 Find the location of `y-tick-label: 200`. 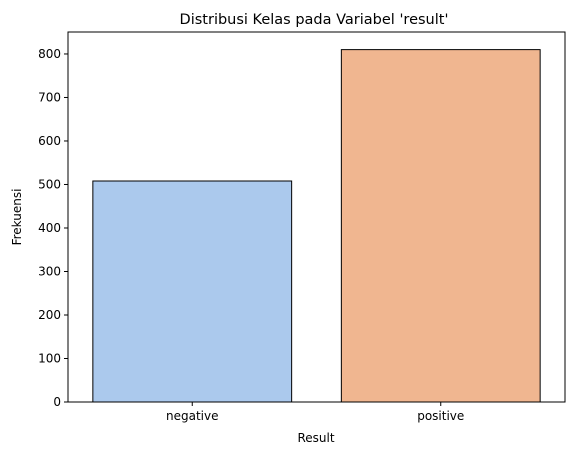

y-tick-label: 200 is located at coordinates (49, 315).